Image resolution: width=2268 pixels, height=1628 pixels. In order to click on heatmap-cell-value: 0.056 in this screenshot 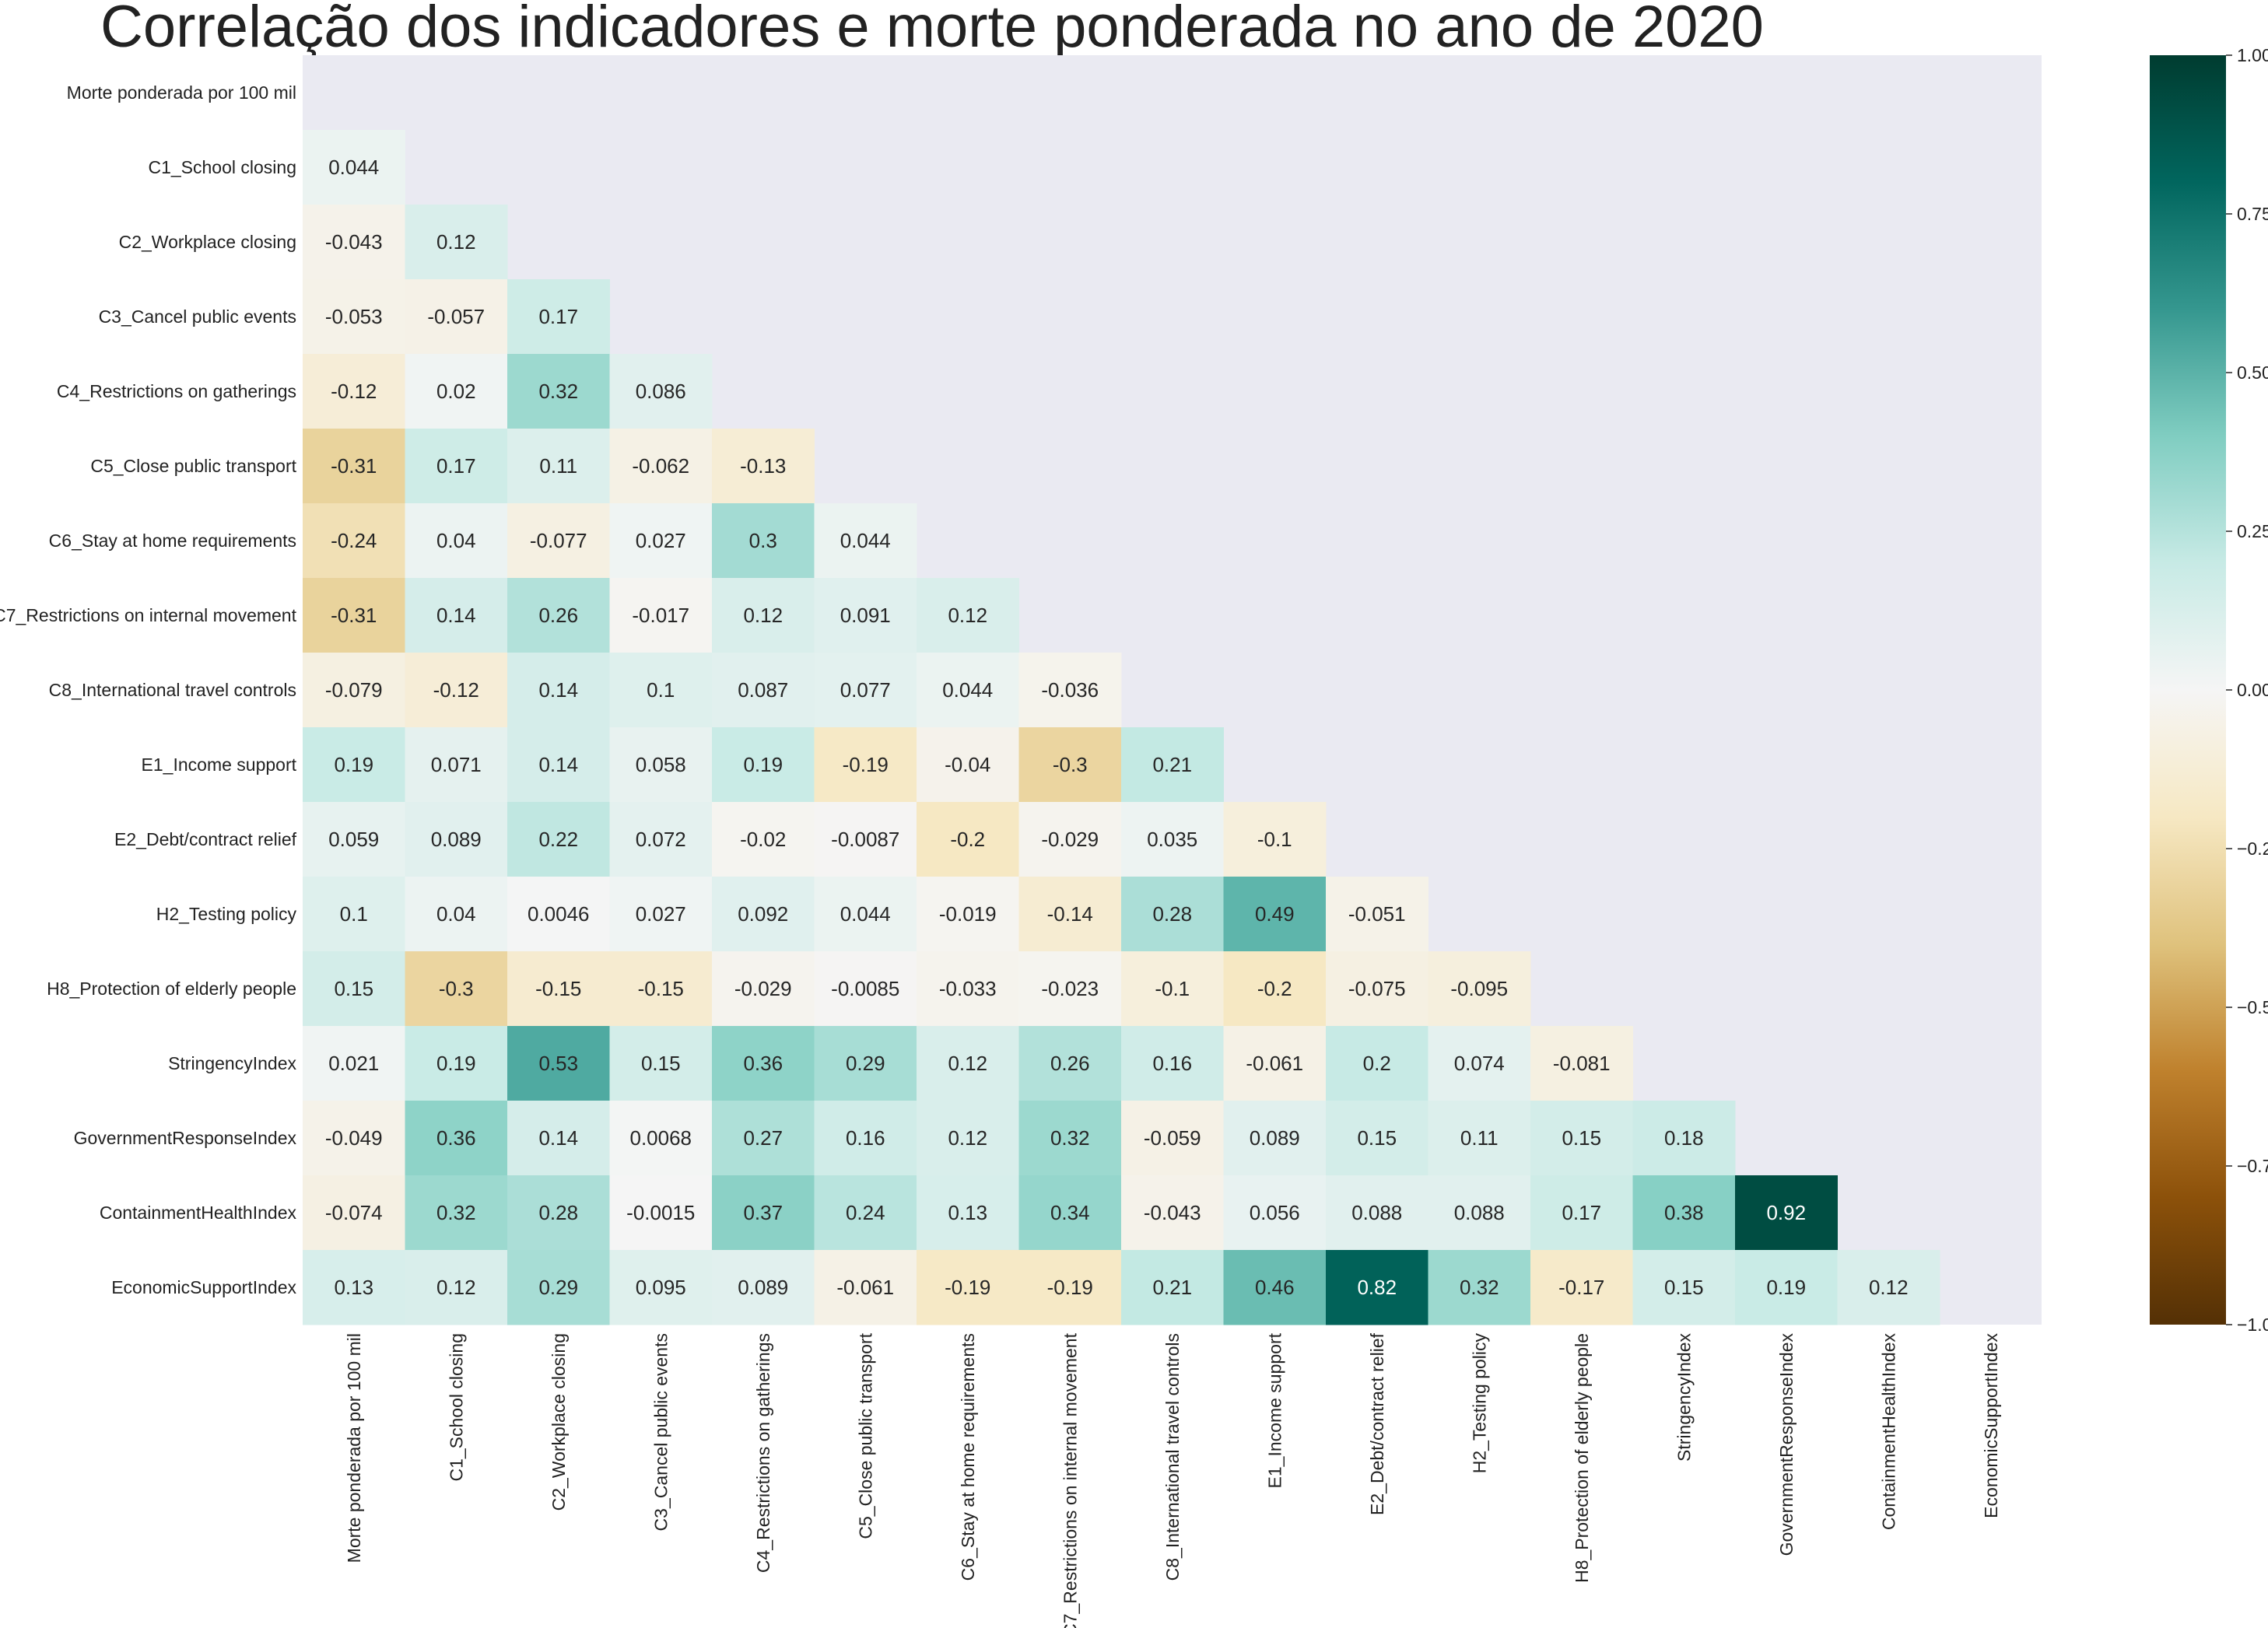, I will do `click(1275, 1212)`.